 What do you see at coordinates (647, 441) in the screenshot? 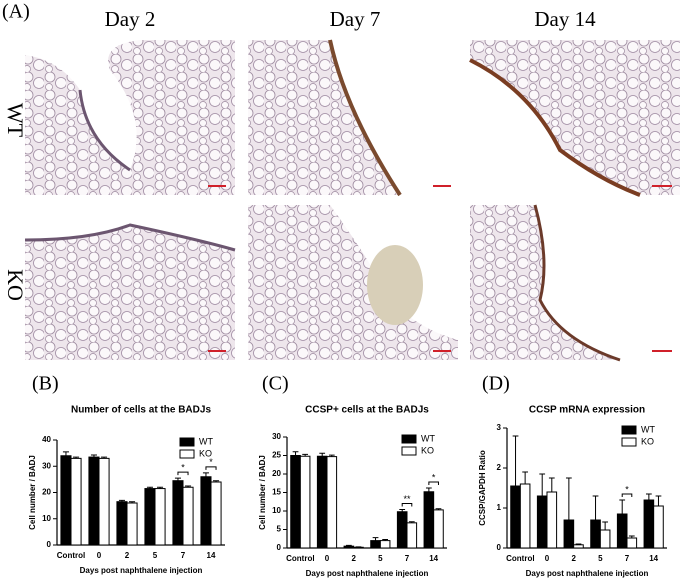
I see `legend-label: KO` at bounding box center [647, 441].